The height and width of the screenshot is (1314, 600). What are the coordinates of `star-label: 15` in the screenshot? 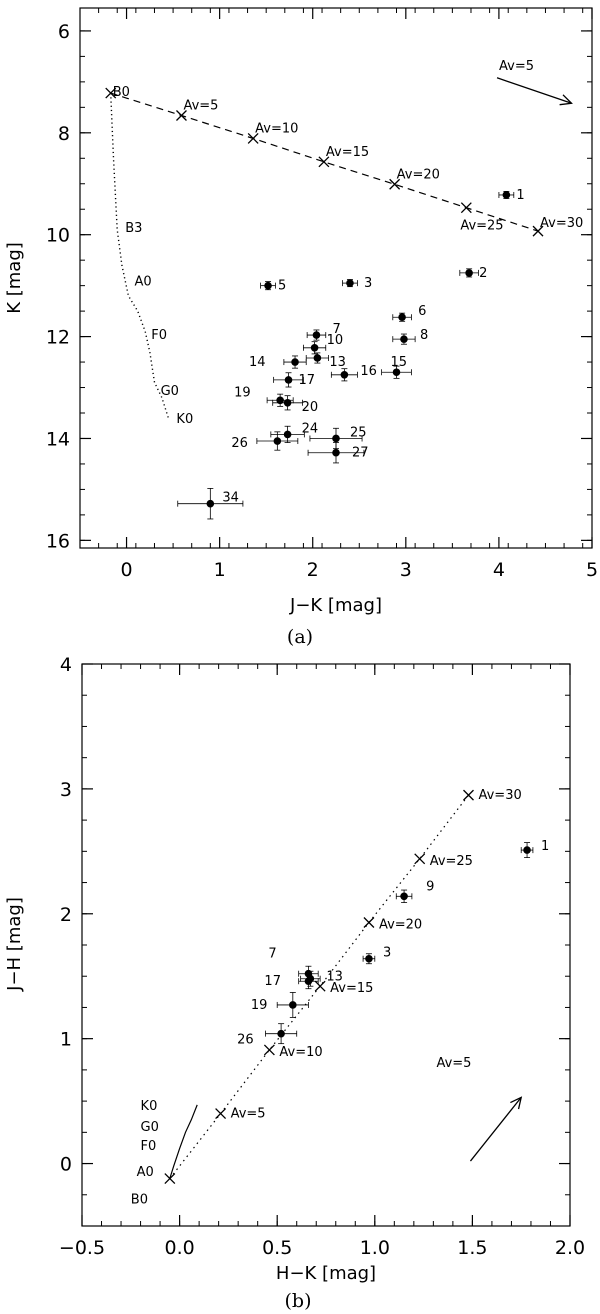 It's located at (399, 362).